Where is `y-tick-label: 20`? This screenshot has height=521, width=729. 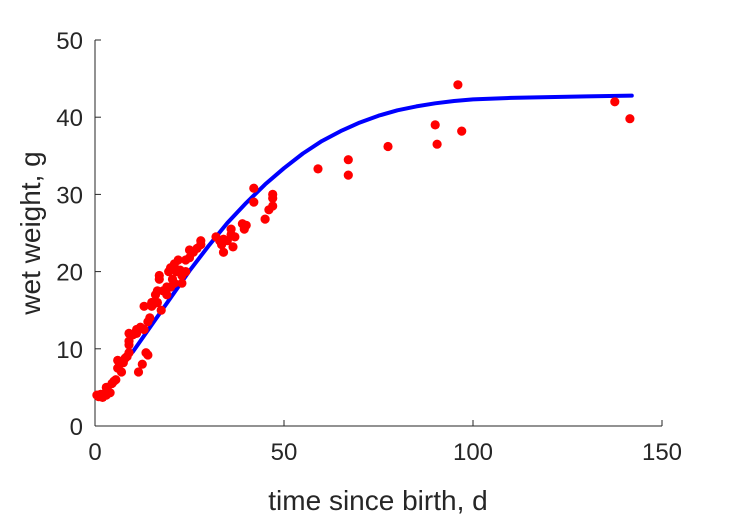
y-tick-label: 20 is located at coordinates (69, 273).